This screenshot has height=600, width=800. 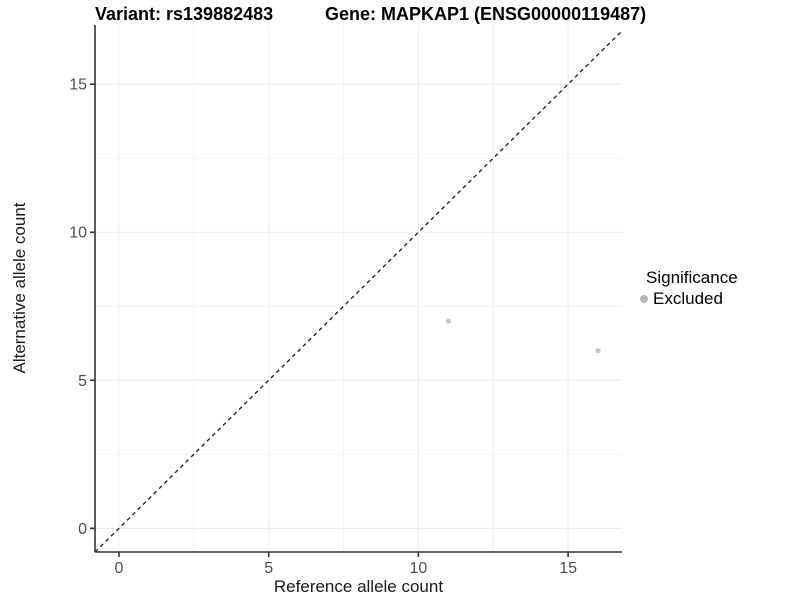 I want to click on legend-title: Significance, so click(x=692, y=277).